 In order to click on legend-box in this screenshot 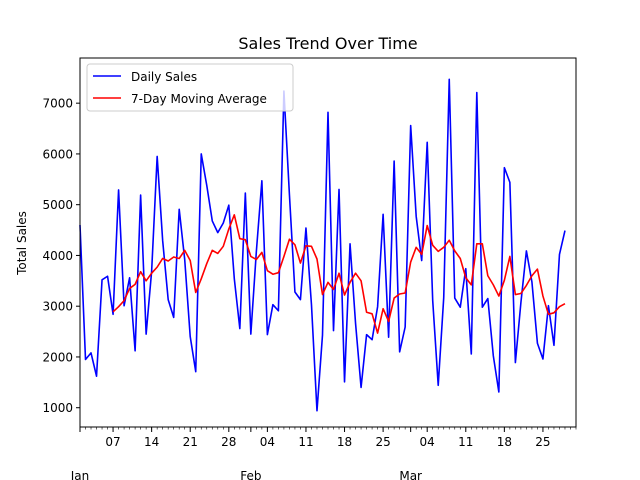, I will do `click(190, 87)`.